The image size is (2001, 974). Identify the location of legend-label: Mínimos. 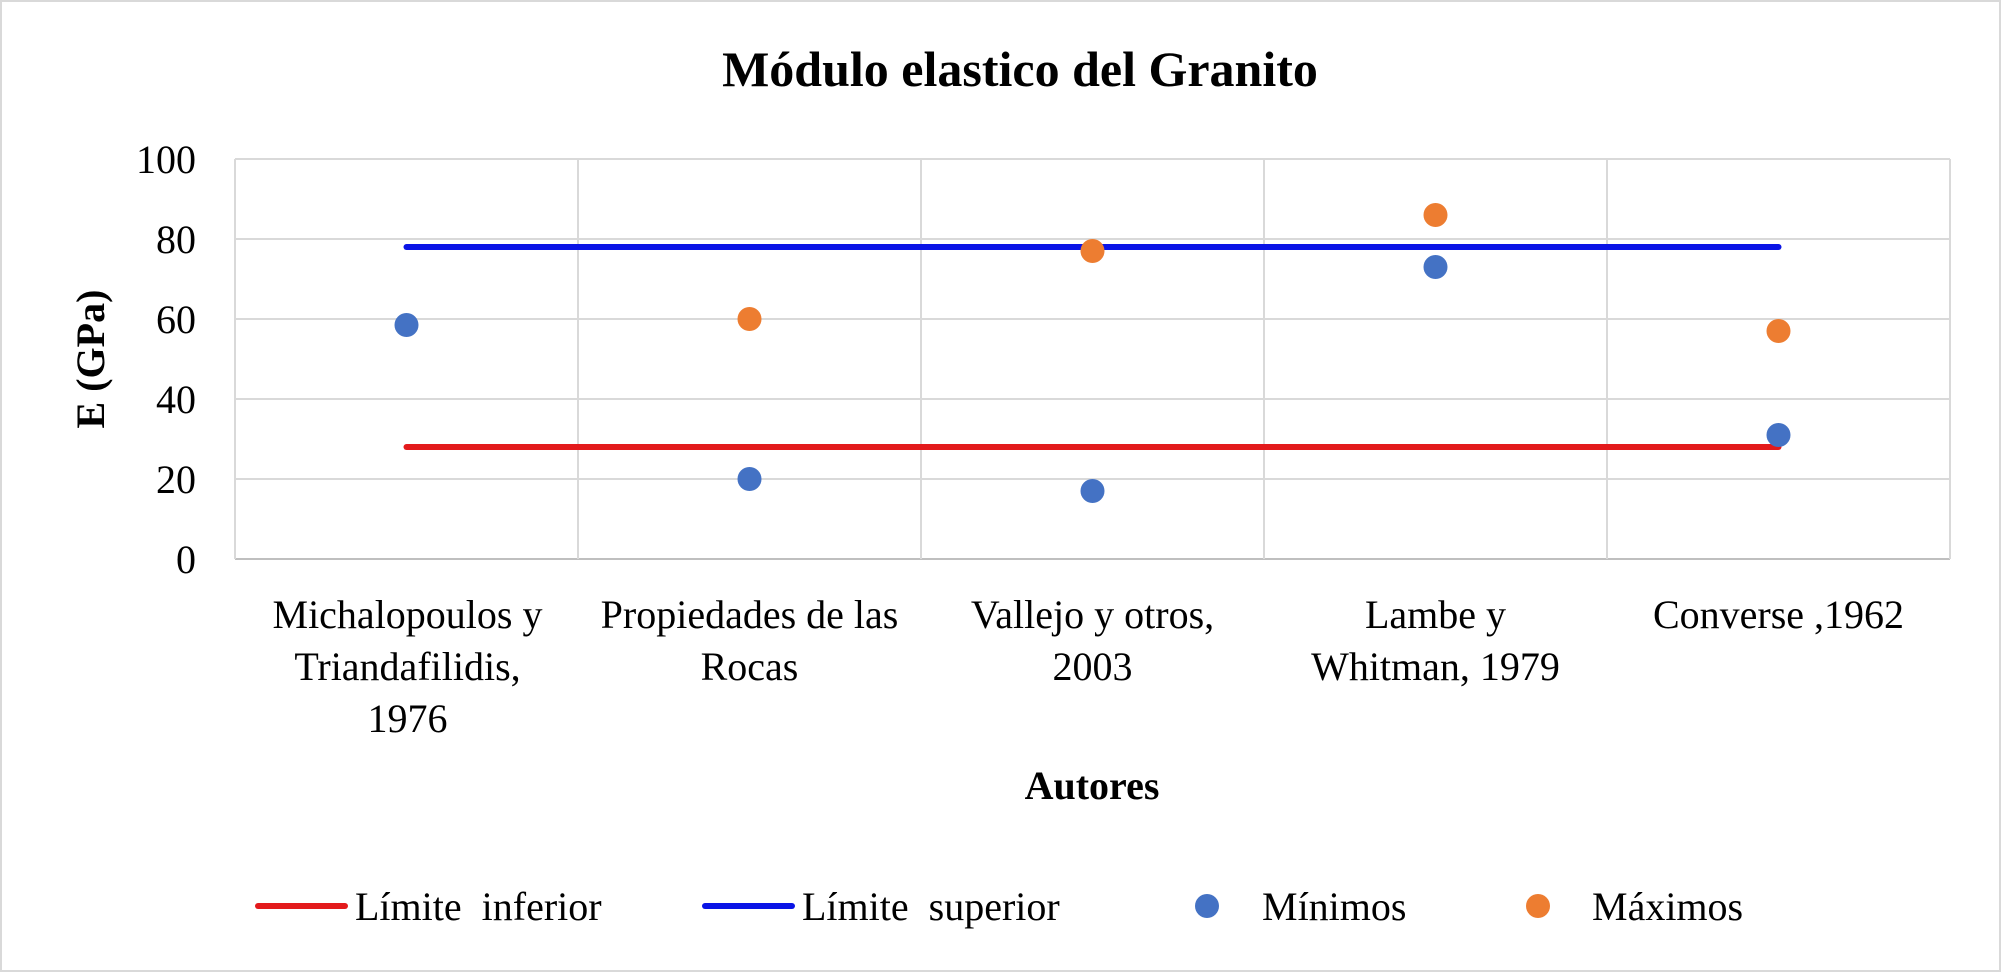
(1334, 906).